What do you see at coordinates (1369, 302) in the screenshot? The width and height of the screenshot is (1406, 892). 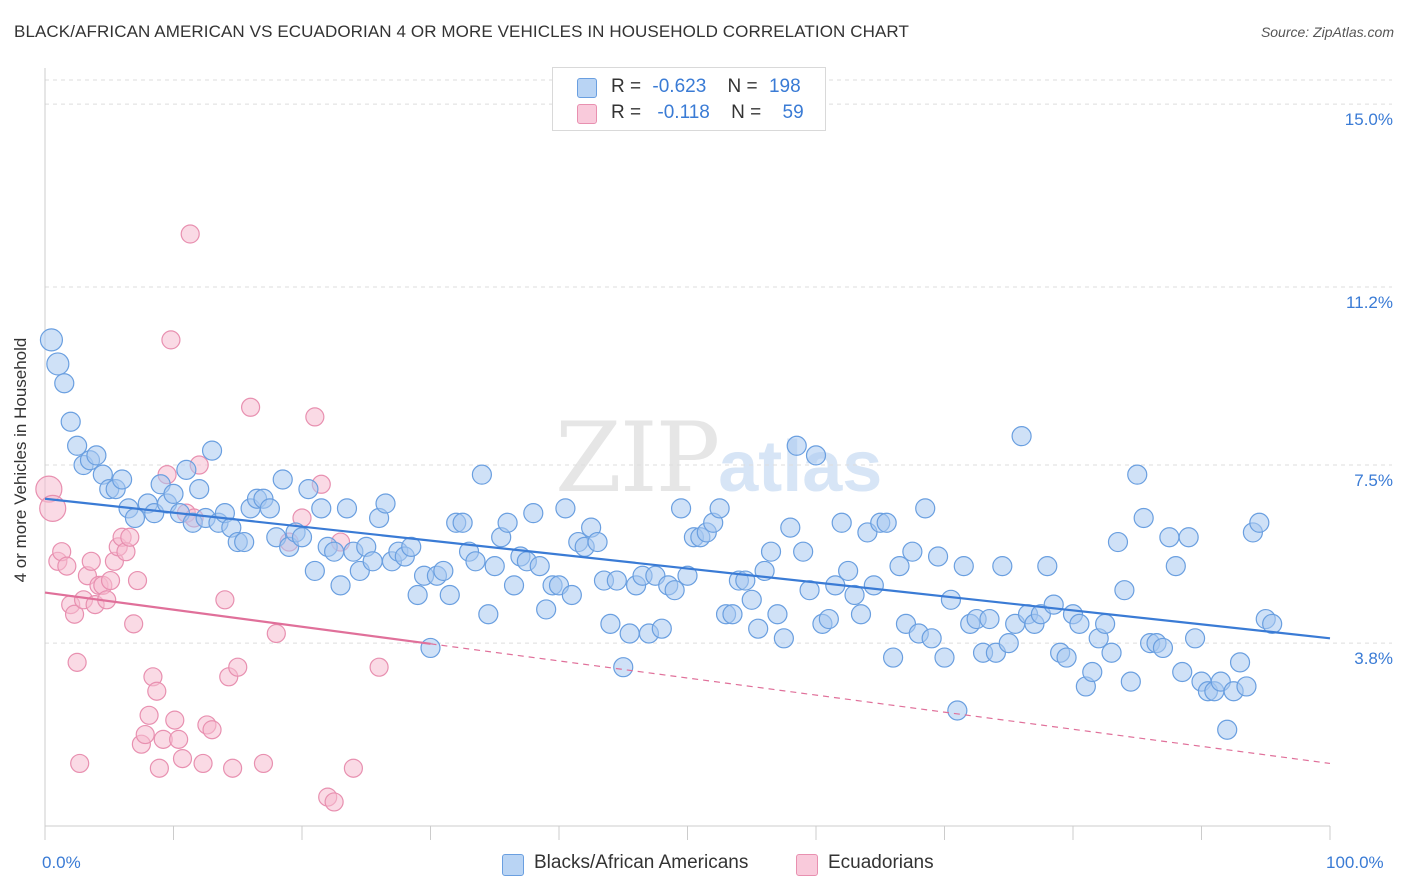 I see `y-tick-label-2: 11.2%` at bounding box center [1369, 302].